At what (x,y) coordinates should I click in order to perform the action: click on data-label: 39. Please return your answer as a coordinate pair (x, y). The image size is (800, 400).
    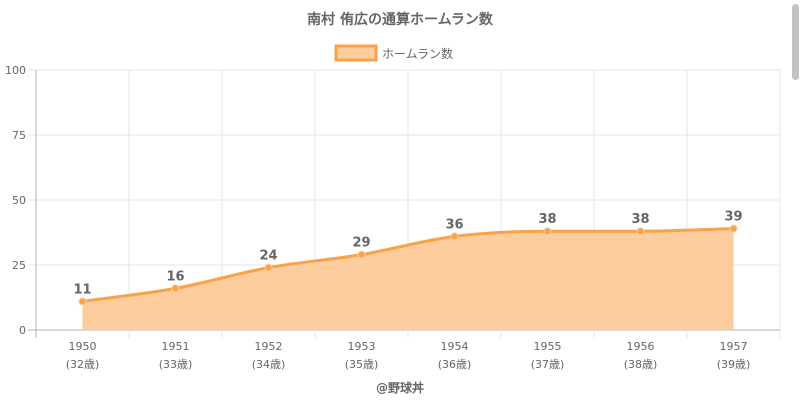
    Looking at the image, I should click on (733, 217).